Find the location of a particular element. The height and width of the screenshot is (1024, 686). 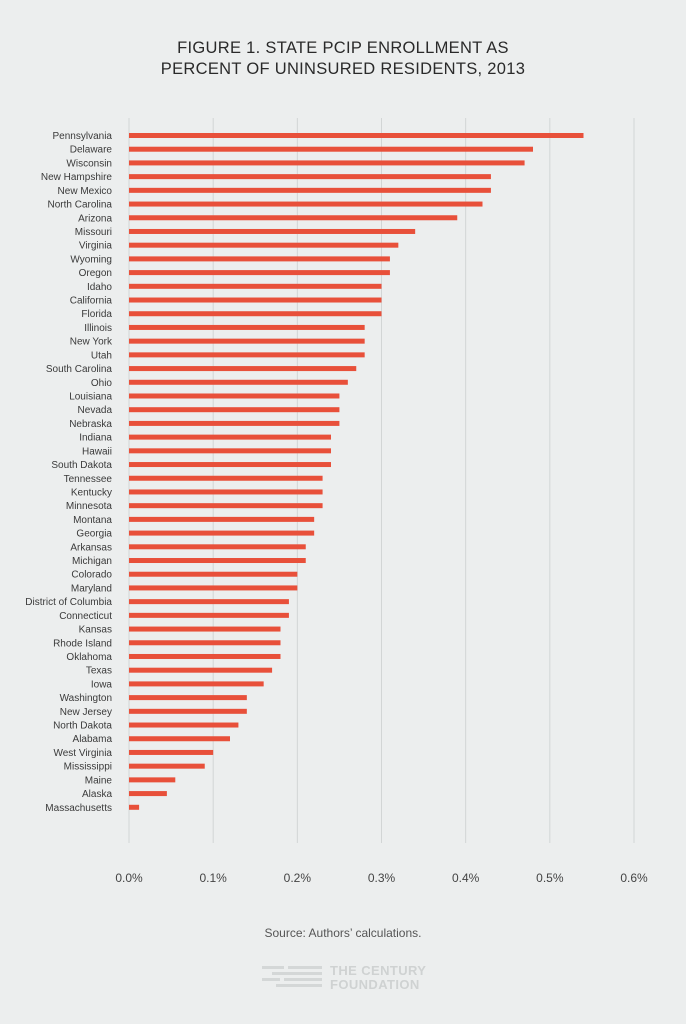

category-label: District of Columbia is located at coordinates (68, 602).